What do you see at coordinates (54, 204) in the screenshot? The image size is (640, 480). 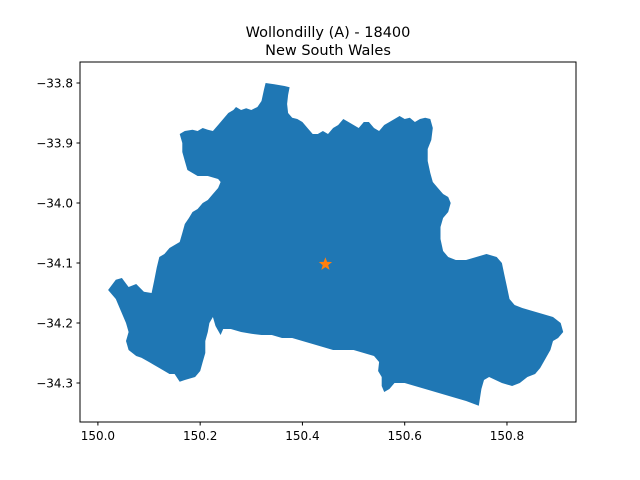 I see `y-tick-label: −34.0` at bounding box center [54, 204].